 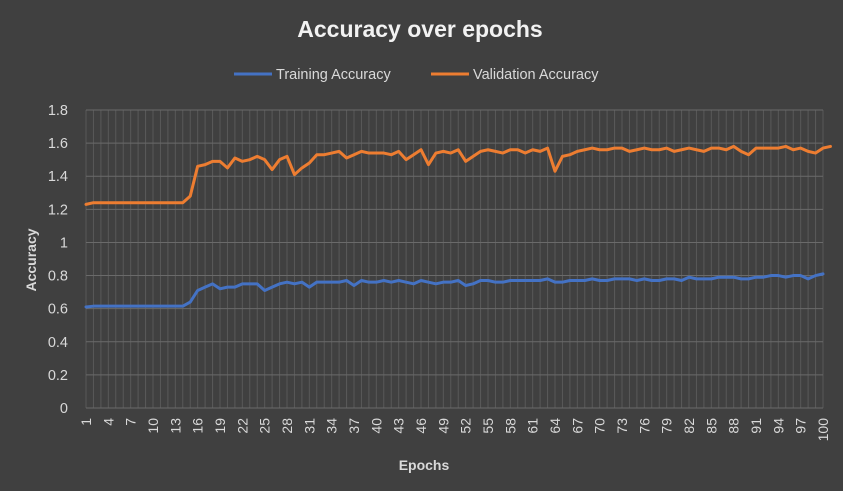 What do you see at coordinates (86, 422) in the screenshot?
I see `x-tick-label: 1` at bounding box center [86, 422].